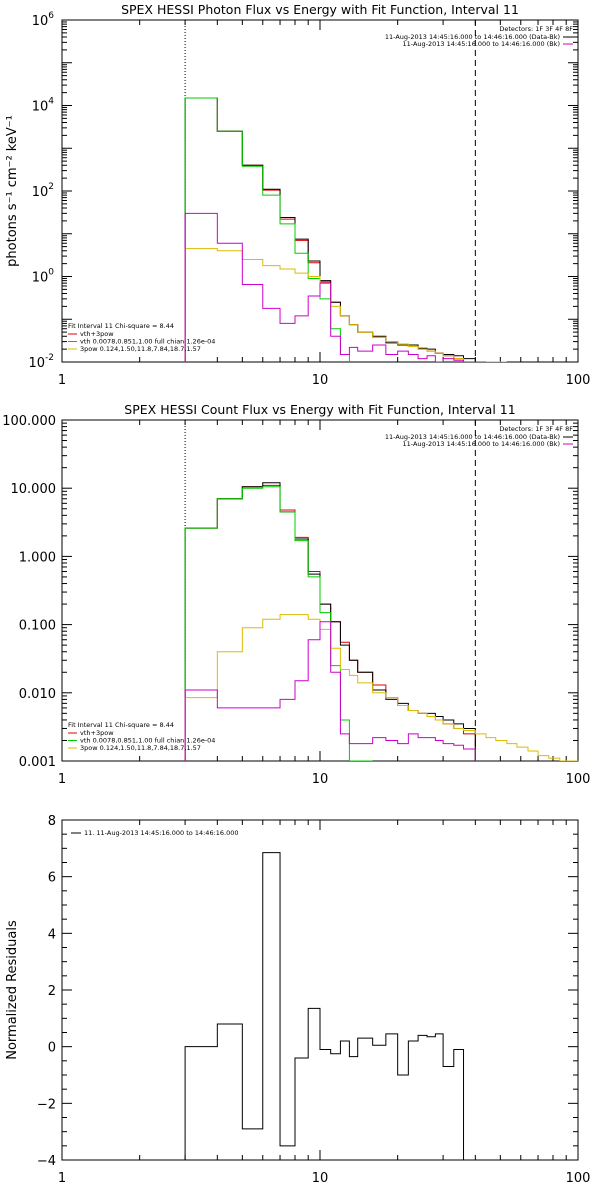  Describe the element at coordinates (37, 694) in the screenshot. I see `y-tick-label: 0.010` at that location.